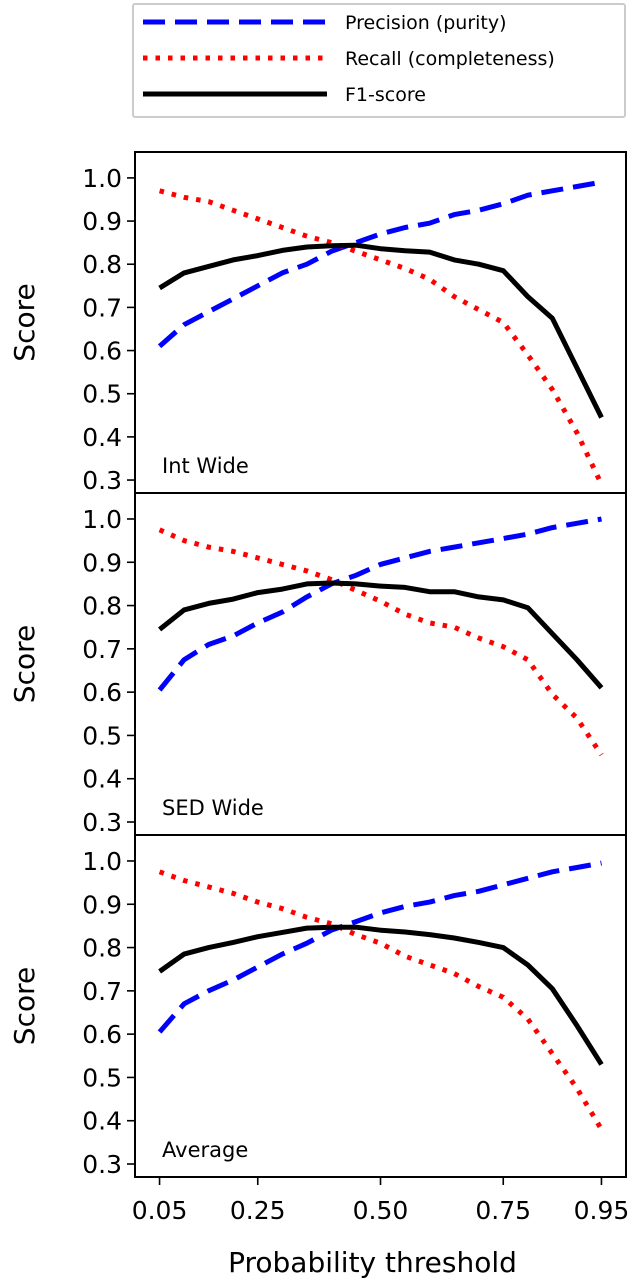 The height and width of the screenshot is (1287, 633). I want to click on y-tick-label-int-wide-3: 0.6, so click(102, 351).